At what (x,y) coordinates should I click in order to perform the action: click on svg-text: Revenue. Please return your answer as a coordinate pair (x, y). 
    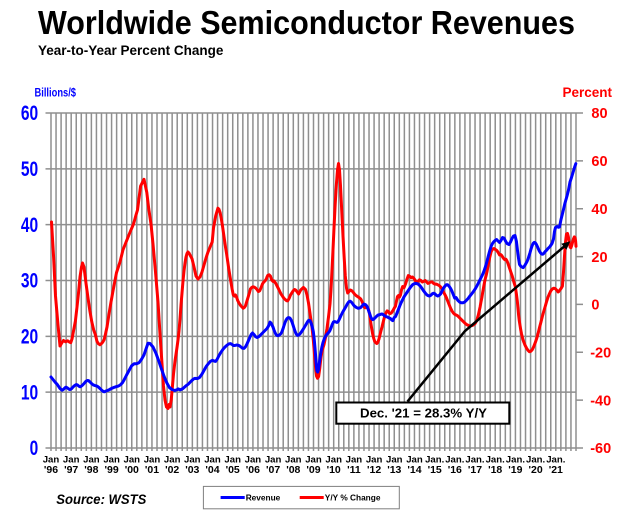
    Looking at the image, I should click on (263, 497).